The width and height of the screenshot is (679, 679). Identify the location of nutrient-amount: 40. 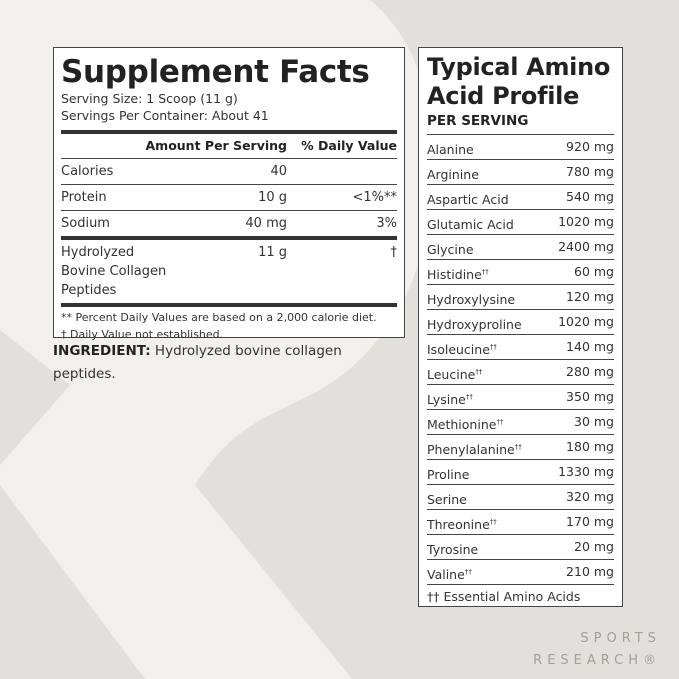
(278, 171).